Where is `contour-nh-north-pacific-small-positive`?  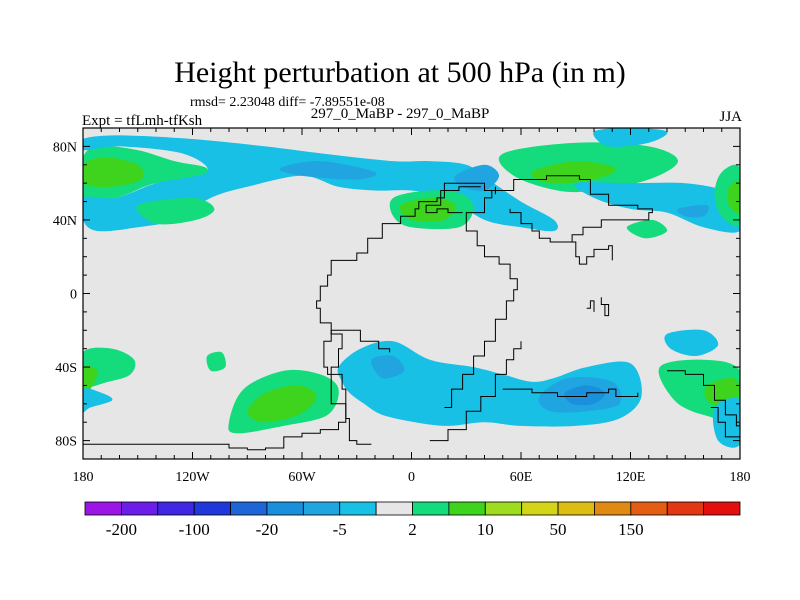 contour-nh-north-pacific-small-positive is located at coordinates (647, 229).